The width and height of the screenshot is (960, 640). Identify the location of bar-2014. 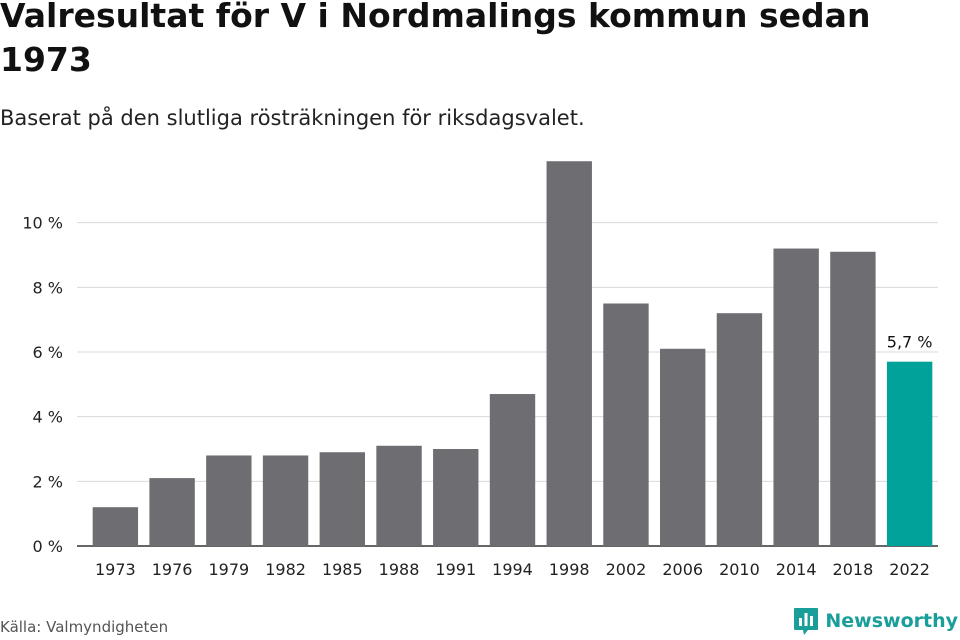
(796, 397).